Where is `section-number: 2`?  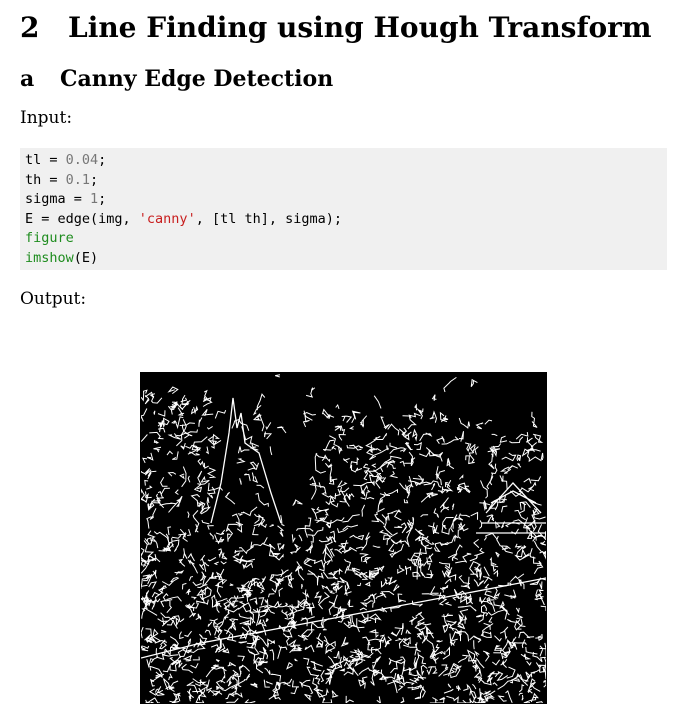 section-number: 2 is located at coordinates (30, 27).